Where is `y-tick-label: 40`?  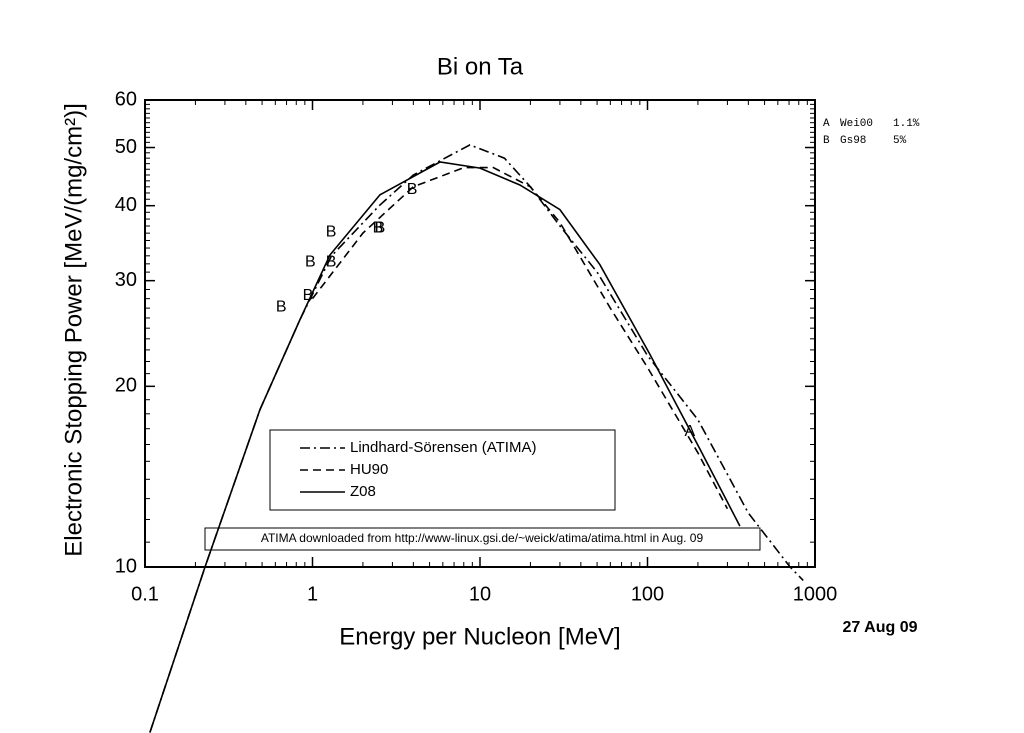 y-tick-label: 40 is located at coordinates (126, 205).